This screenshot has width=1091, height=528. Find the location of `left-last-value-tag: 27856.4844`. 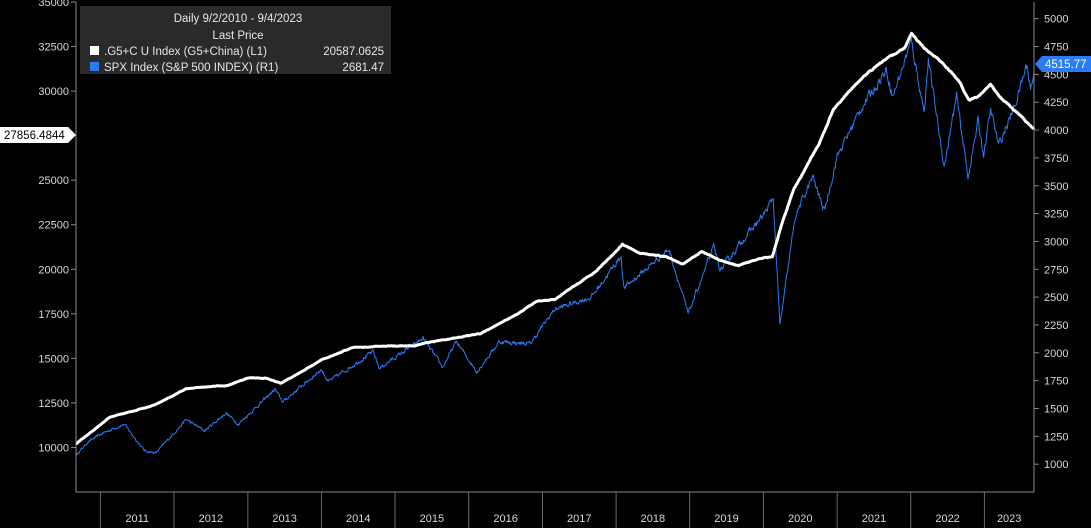

left-last-value-tag: 27856.4844 is located at coordinates (38, 135).